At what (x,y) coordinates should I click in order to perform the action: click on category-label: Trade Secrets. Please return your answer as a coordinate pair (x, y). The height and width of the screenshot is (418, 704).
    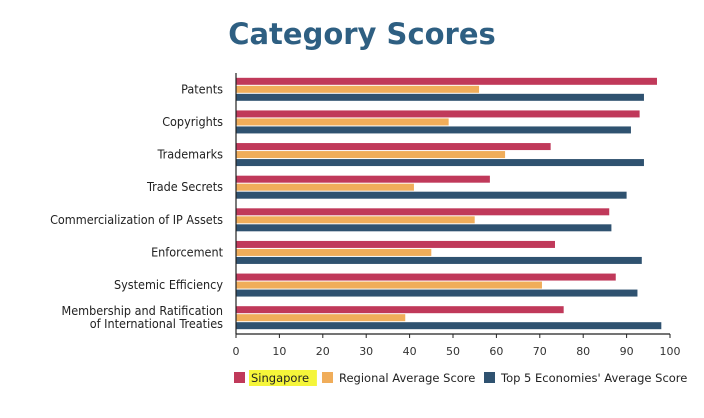
    Looking at the image, I should click on (184, 186).